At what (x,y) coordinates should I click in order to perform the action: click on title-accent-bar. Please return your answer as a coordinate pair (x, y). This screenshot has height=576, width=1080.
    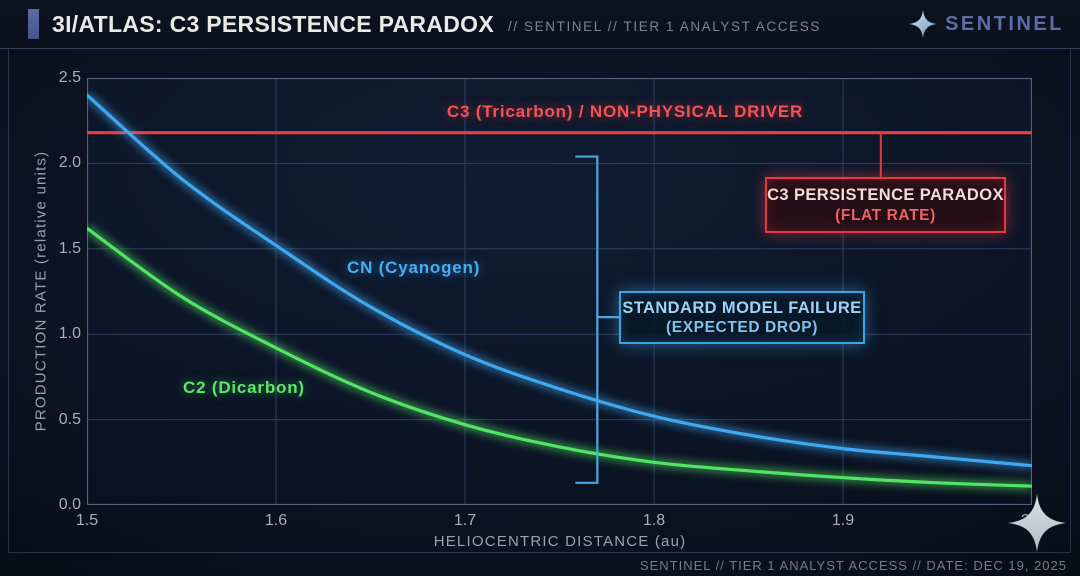
    Looking at the image, I should click on (33, 24).